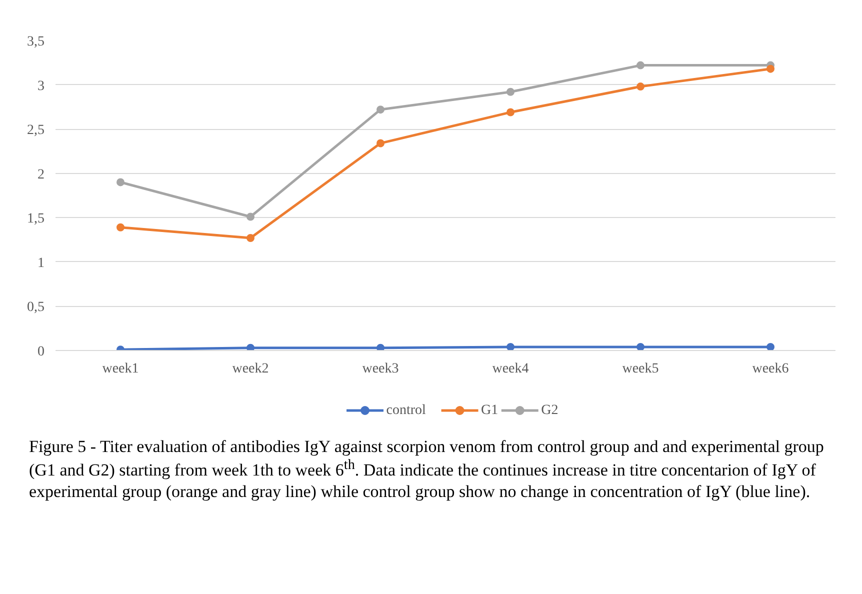  Describe the element at coordinates (41, 174) in the screenshot. I see `y-tick-label: 2` at that location.